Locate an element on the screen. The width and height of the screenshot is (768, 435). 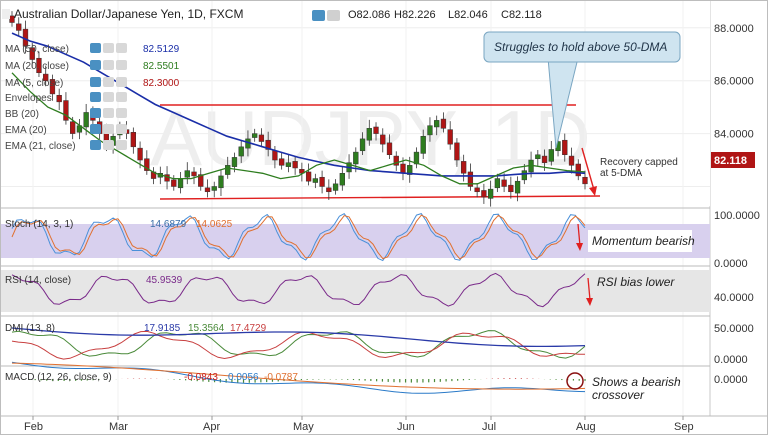
indicator-value: 82.5129 is located at coordinates (161, 49).